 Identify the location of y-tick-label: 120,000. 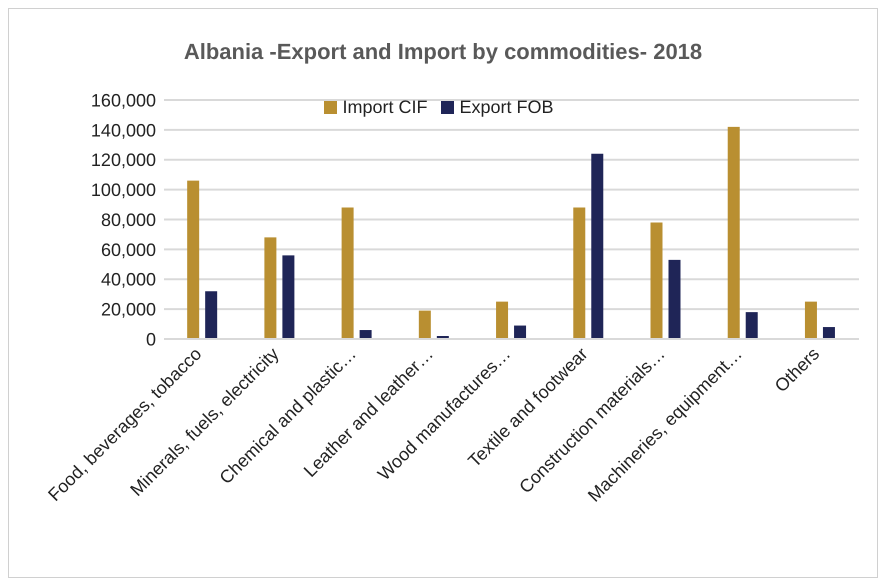
(123, 160).